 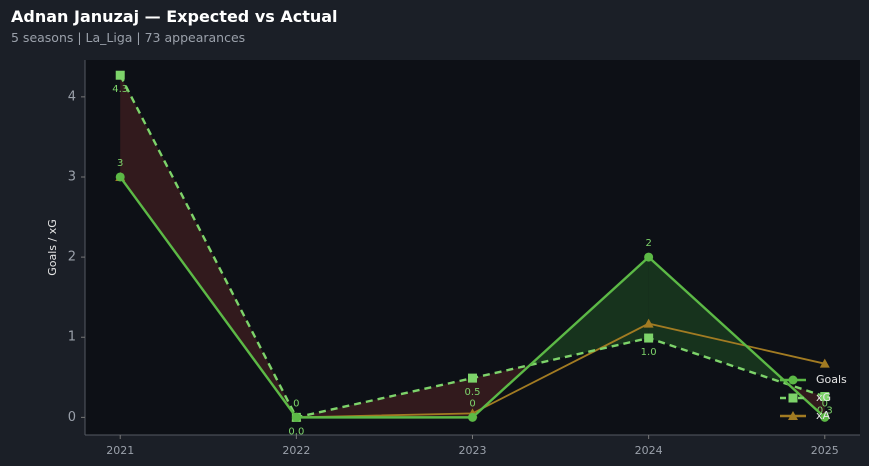 I want to click on chart-subtitle: 5 seasons | La_Liga | 73 appearances, so click(x=128, y=37).